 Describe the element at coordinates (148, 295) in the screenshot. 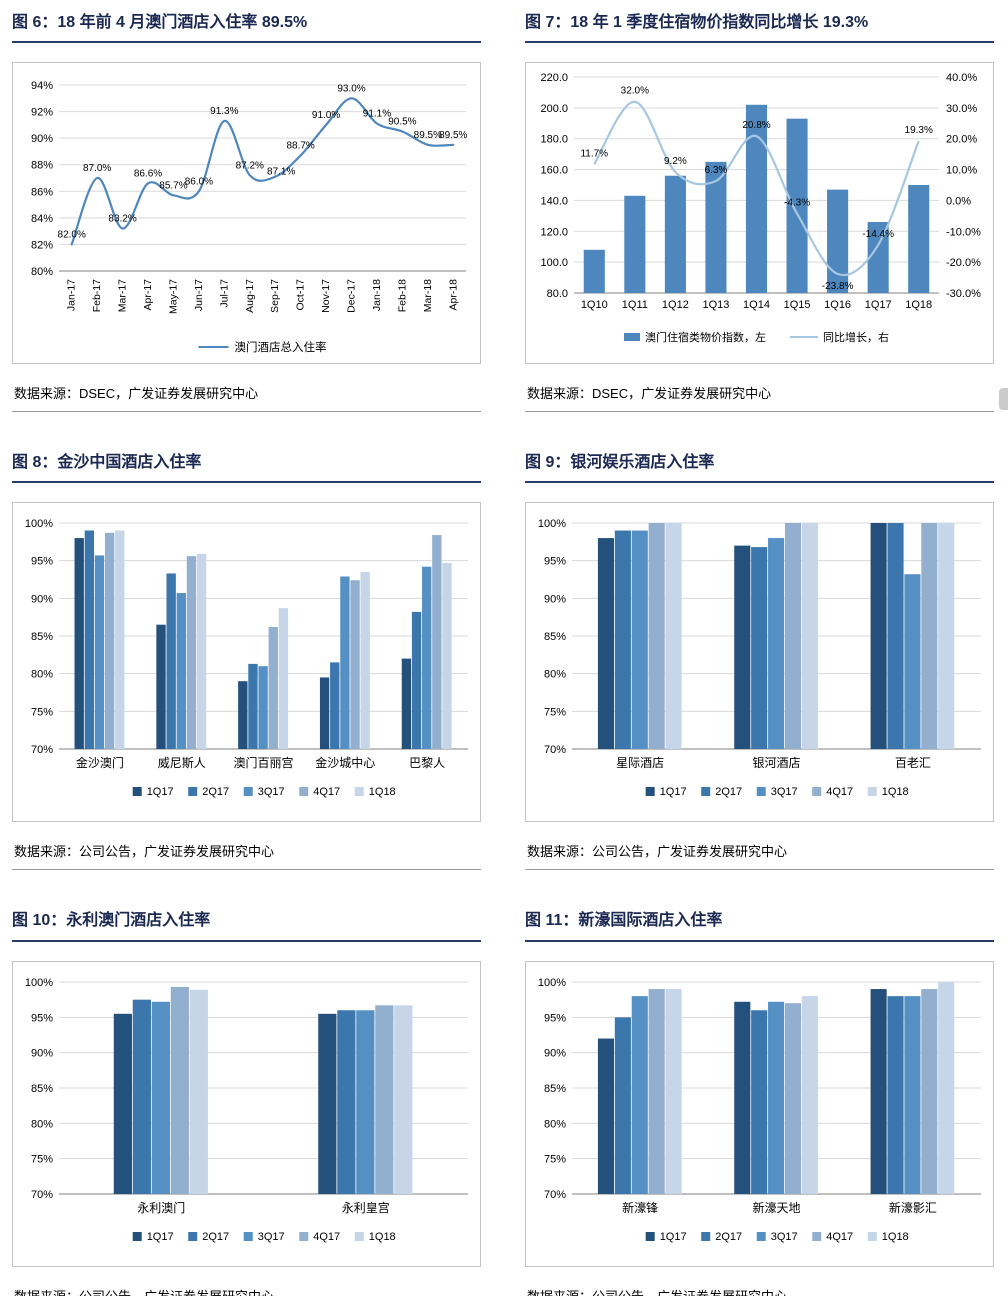

I see `svg-text: Apr-17` at that location.